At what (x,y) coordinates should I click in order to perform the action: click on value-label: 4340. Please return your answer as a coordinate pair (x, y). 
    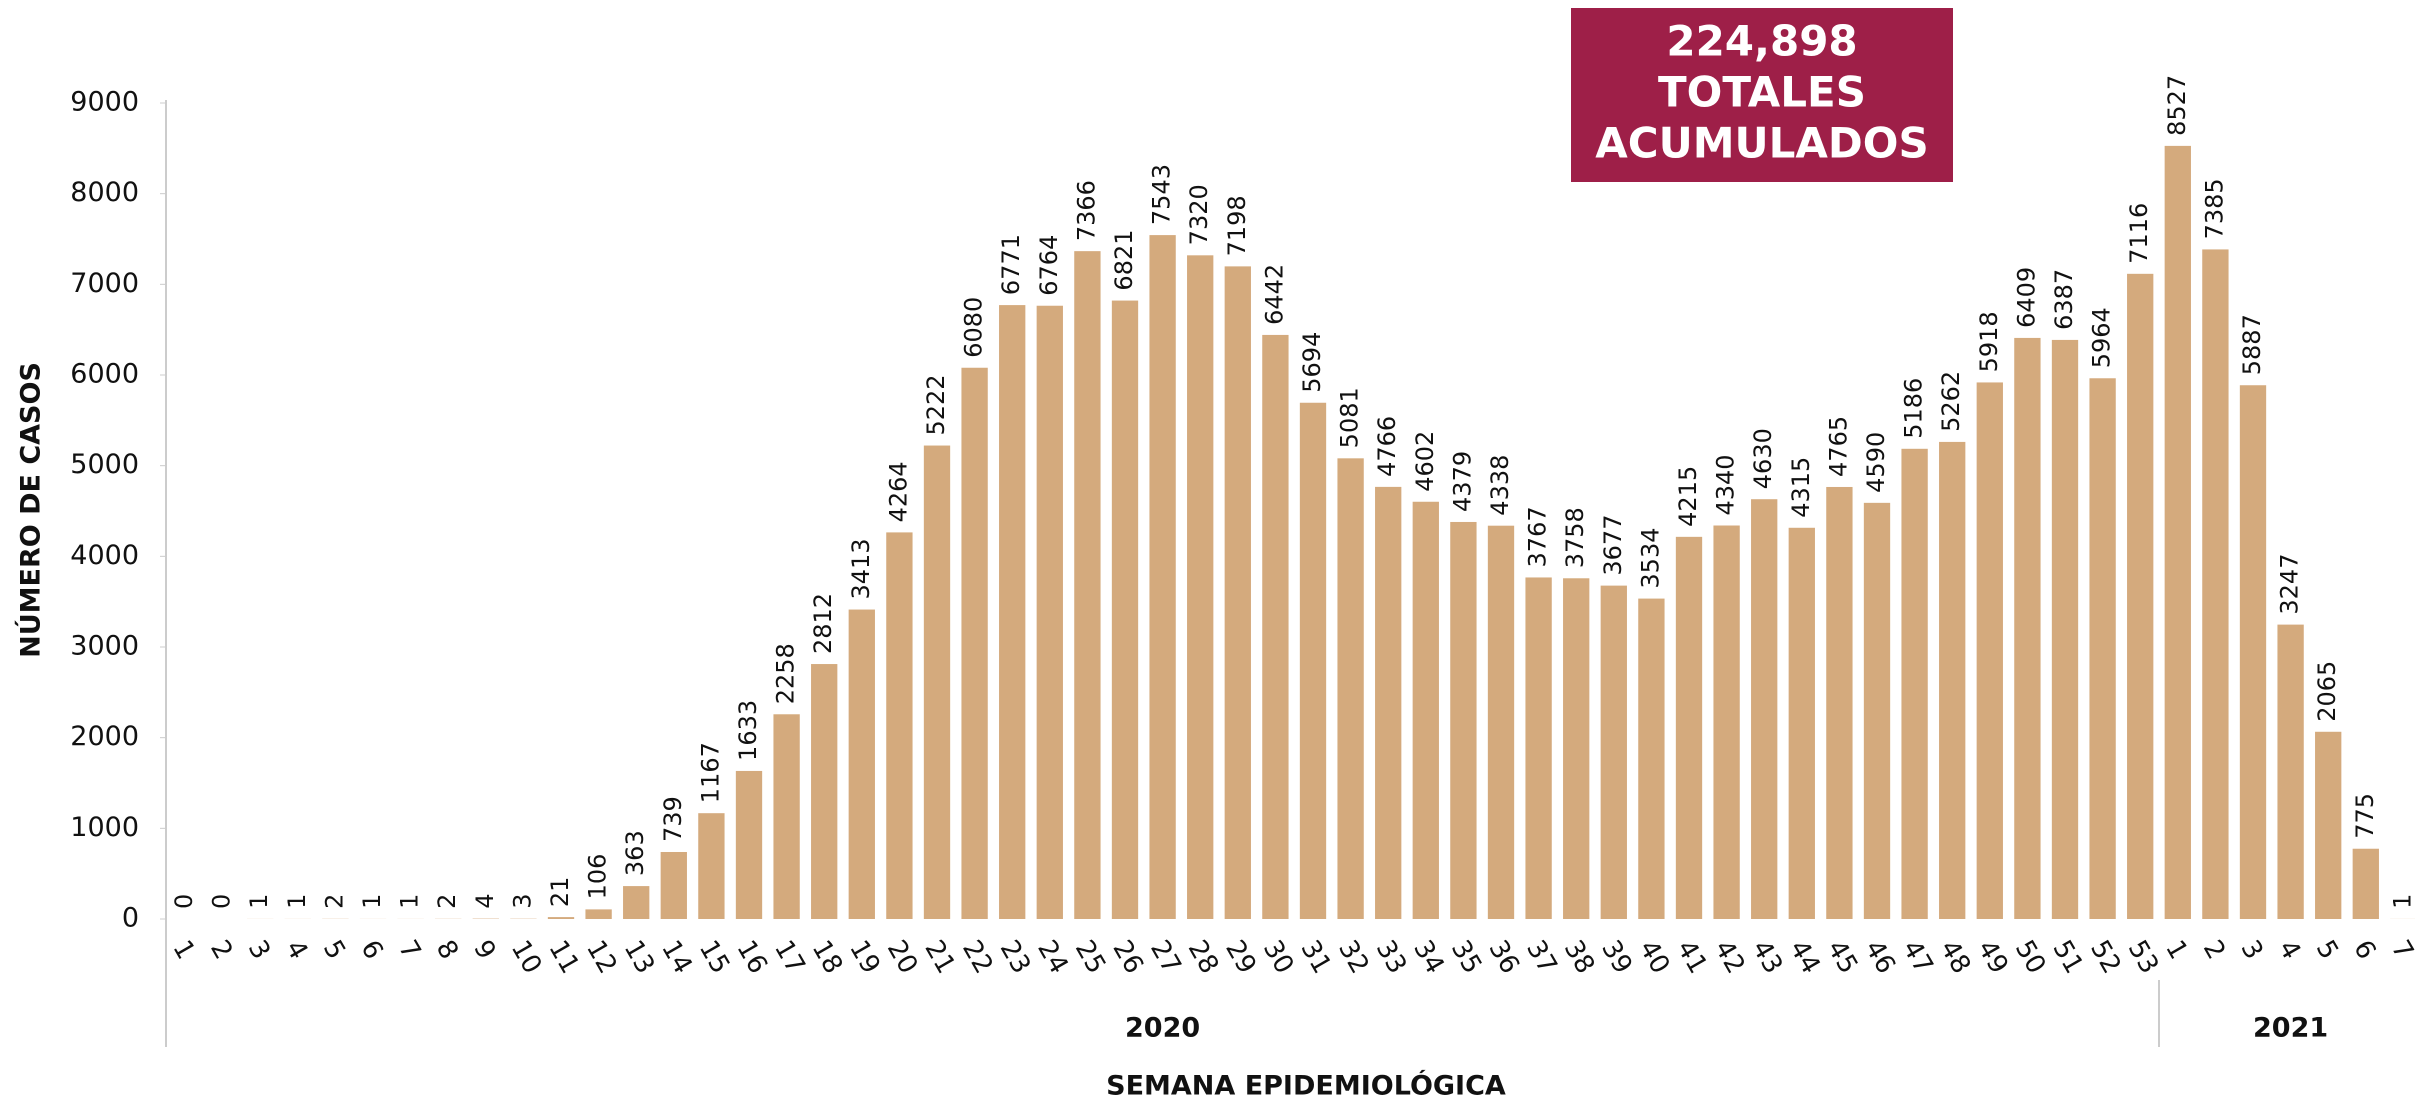
    Looking at the image, I should click on (1726, 484).